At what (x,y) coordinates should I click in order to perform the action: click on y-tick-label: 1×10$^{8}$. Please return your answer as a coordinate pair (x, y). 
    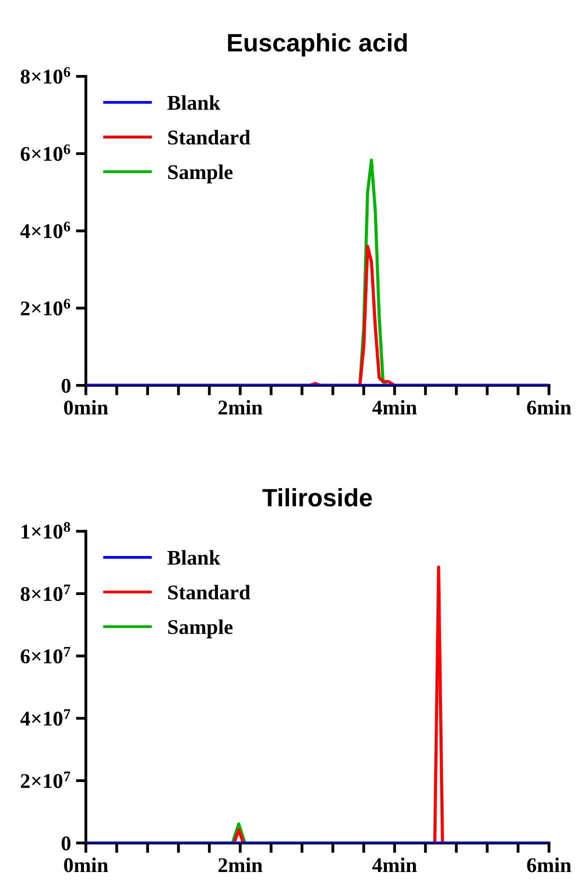
    Looking at the image, I should click on (46, 530).